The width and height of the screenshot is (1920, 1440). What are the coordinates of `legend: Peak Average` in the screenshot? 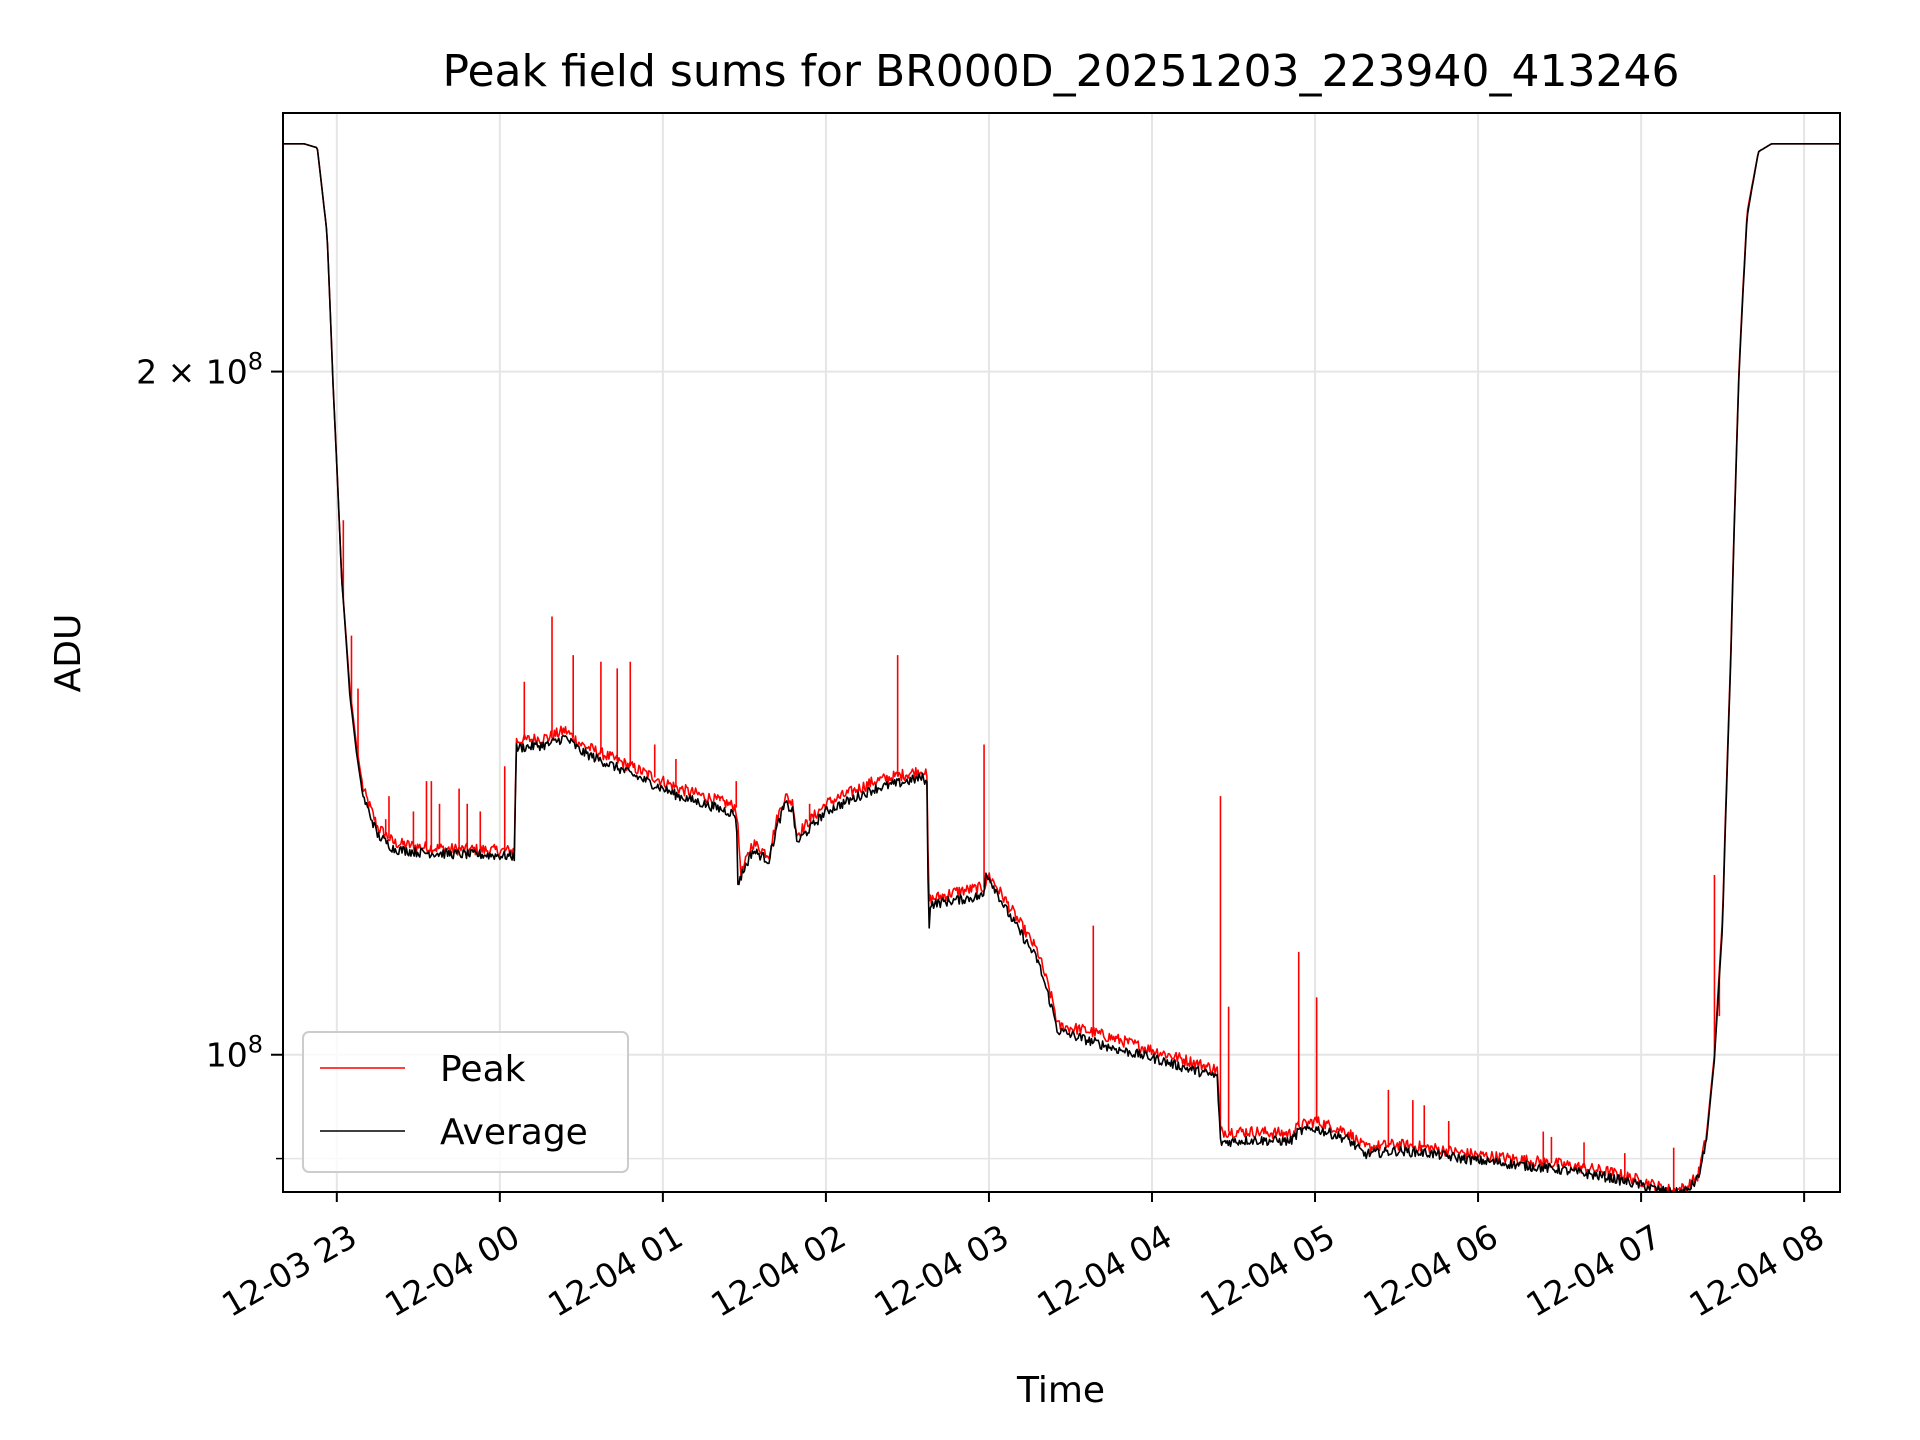 It's located at (465, 1102).